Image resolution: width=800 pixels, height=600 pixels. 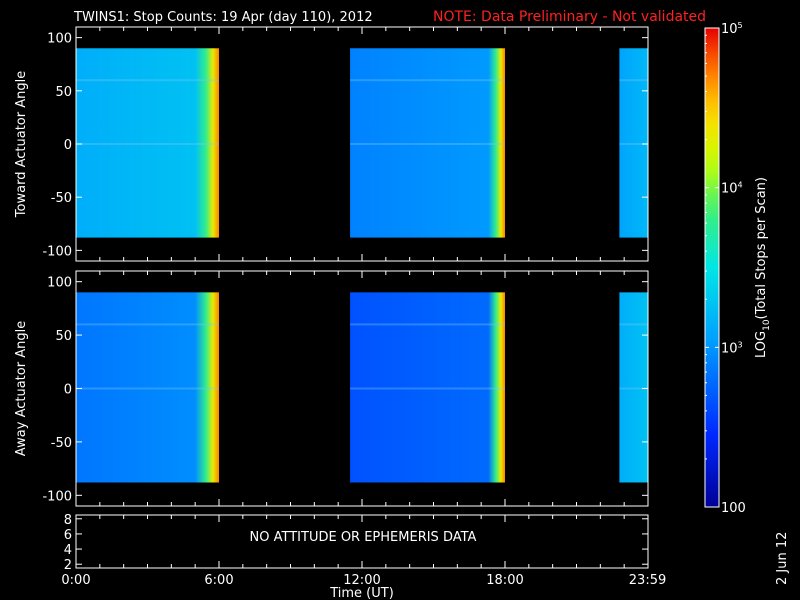 I want to click on y-axis-label: Toward Actuator Angle, so click(x=21, y=144).